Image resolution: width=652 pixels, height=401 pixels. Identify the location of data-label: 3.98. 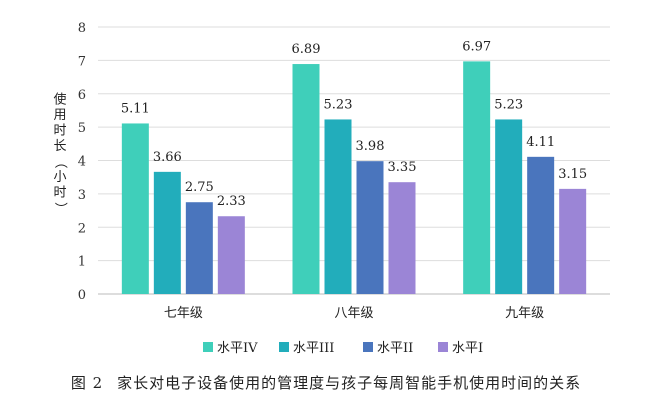
(370, 146).